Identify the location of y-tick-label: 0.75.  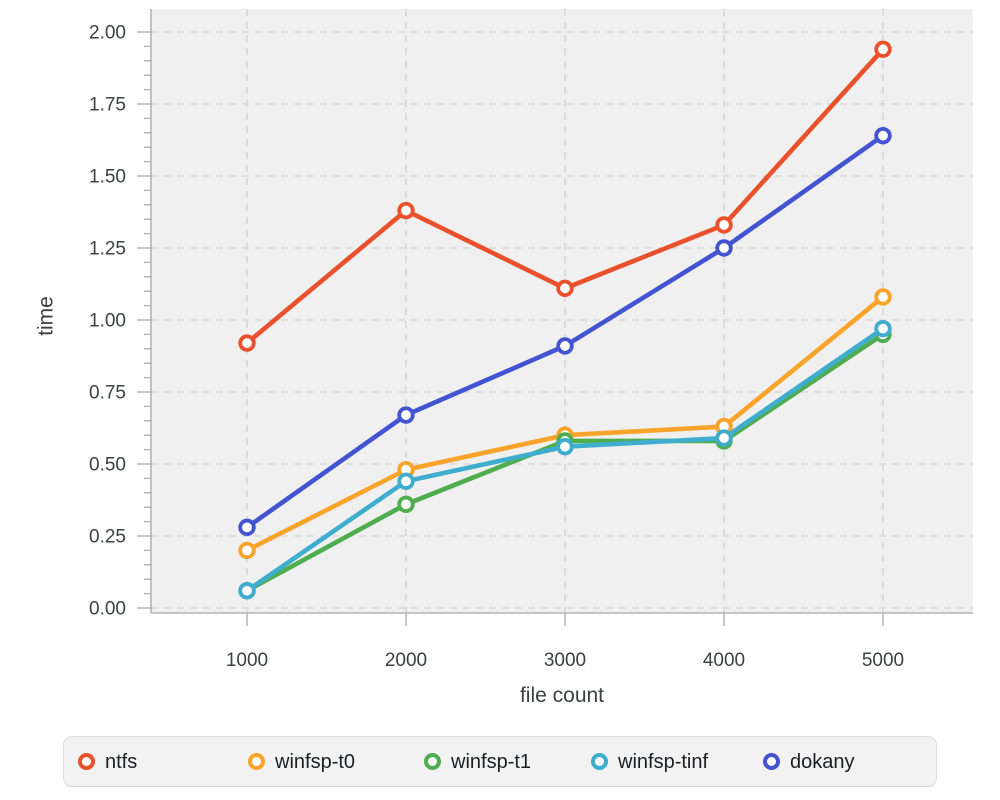
(107, 393).